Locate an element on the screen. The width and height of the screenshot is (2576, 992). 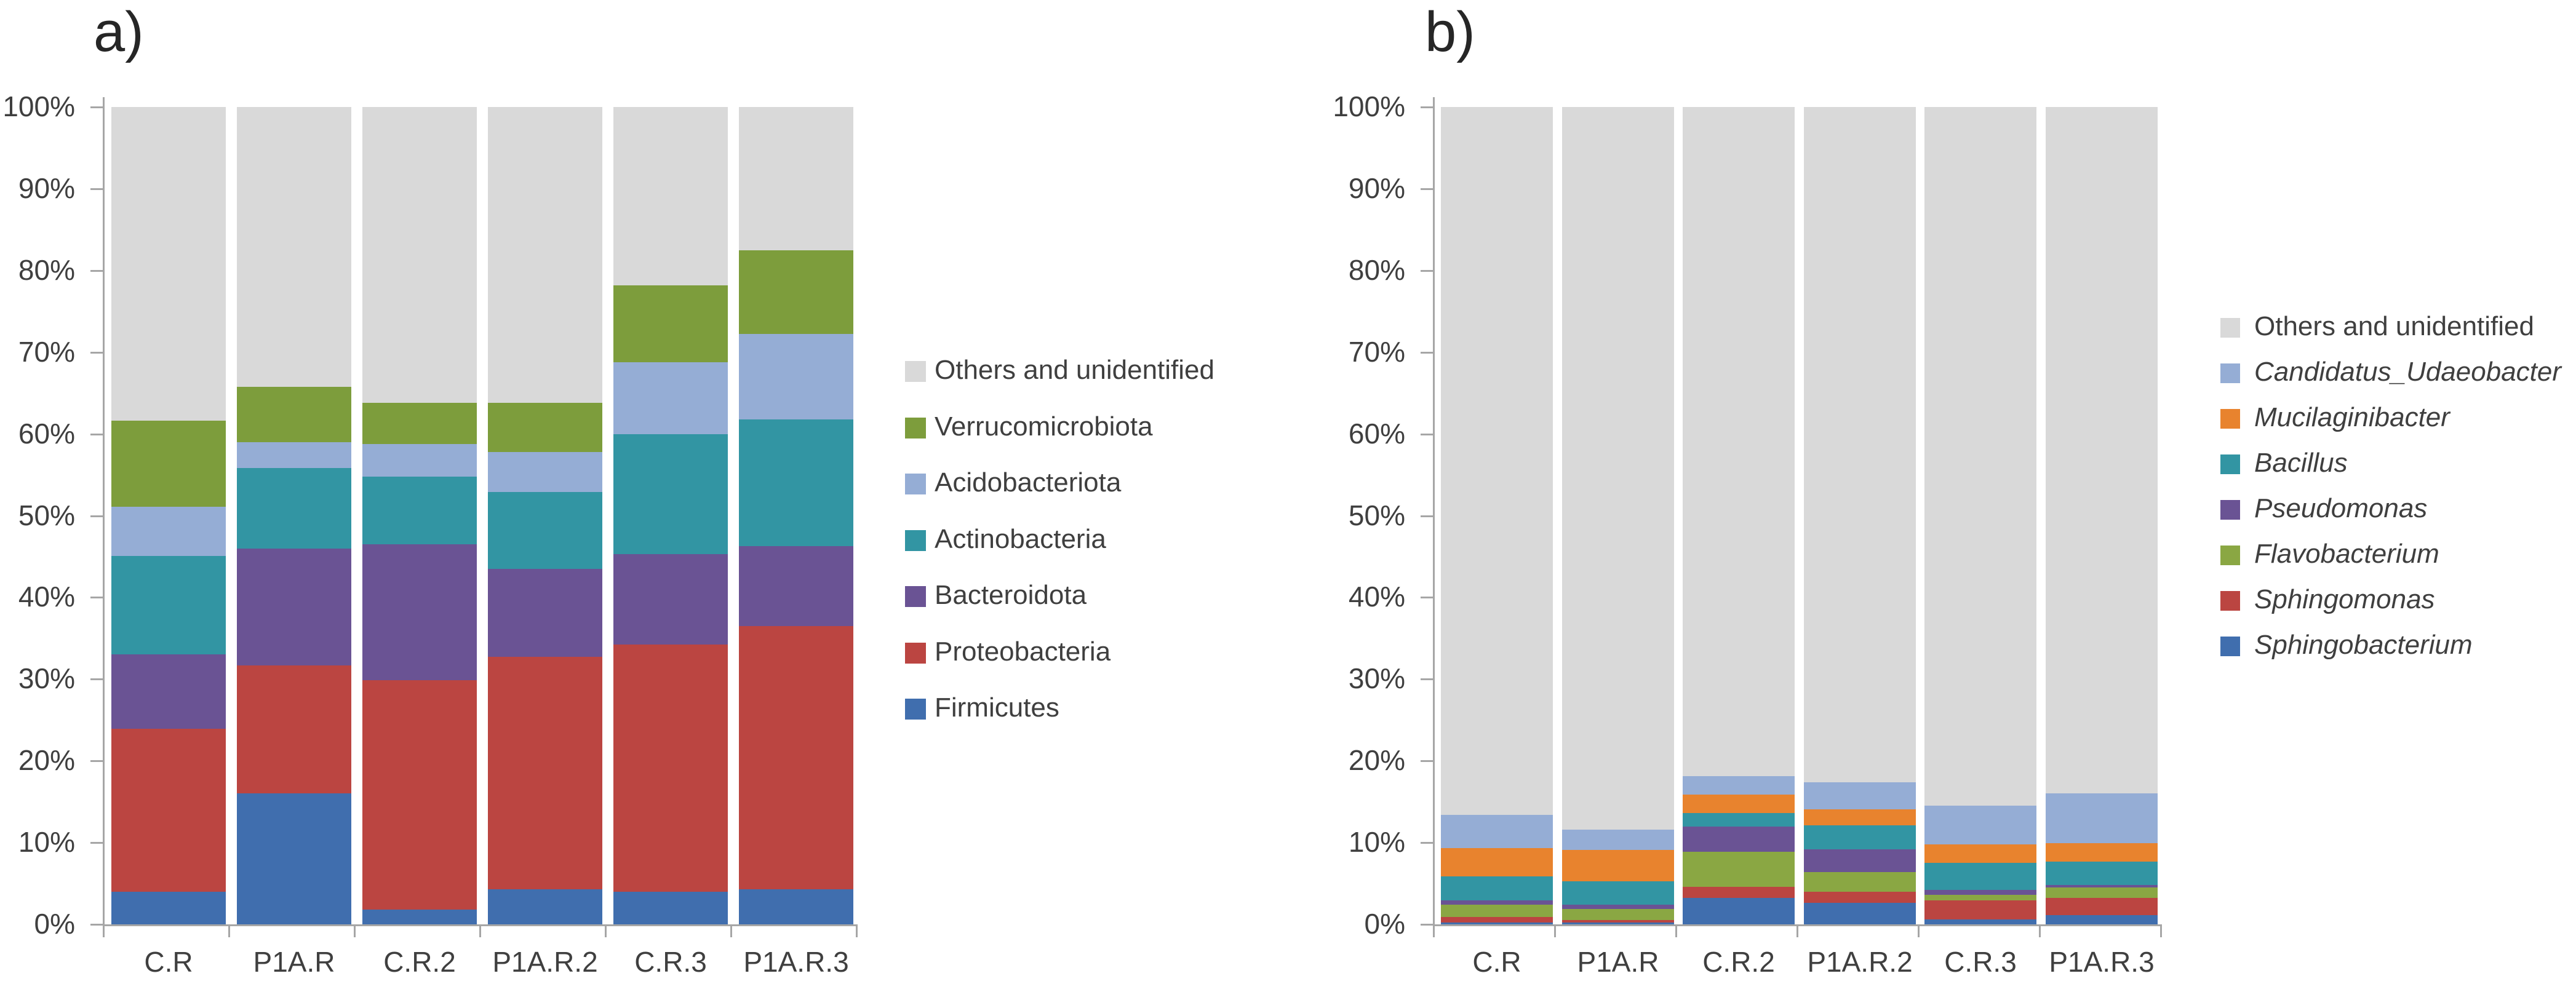
x-axis-label-a-C.R.2: C.R.2 is located at coordinates (419, 962).